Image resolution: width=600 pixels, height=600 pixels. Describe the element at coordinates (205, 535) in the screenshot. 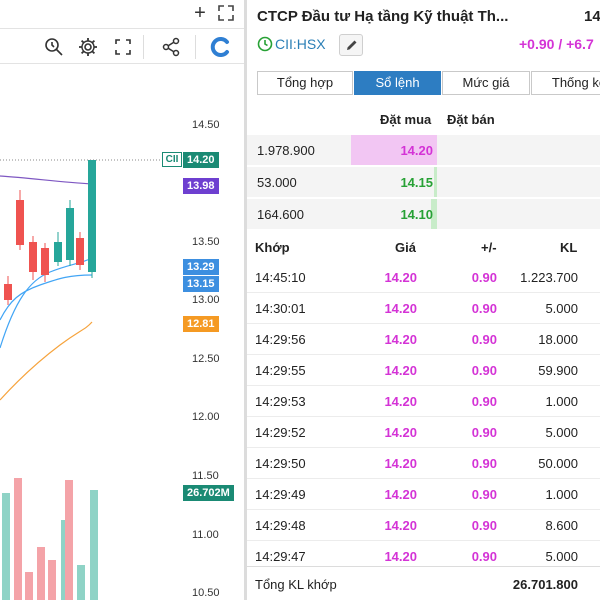

I see `axis-label-11-00: 11.00` at that location.